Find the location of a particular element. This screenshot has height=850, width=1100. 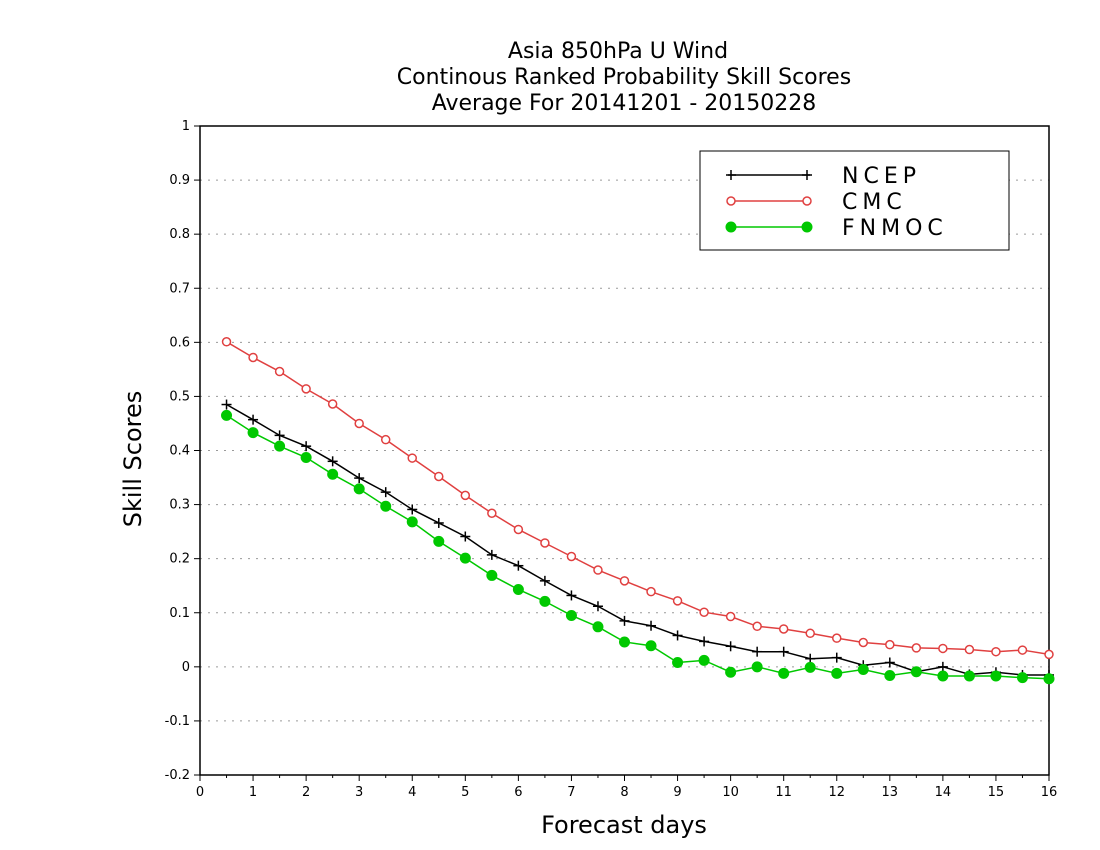

legend-item-fnmoc: FNMOC is located at coordinates (836, 228).